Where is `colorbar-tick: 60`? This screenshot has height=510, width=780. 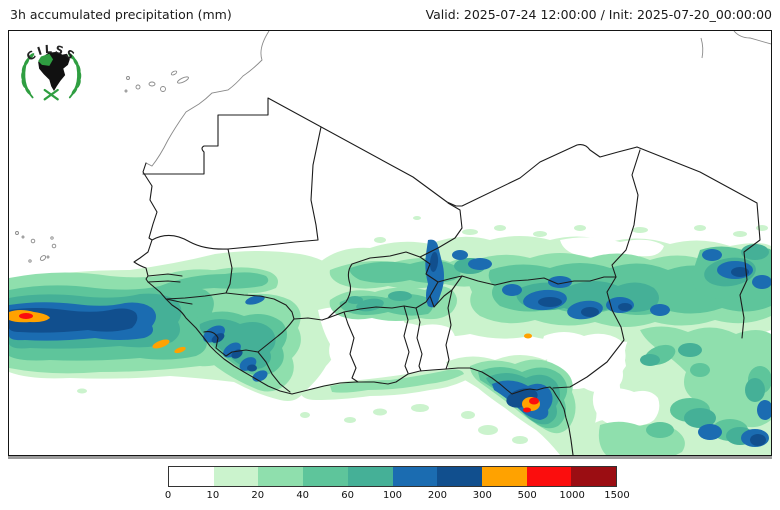 colorbar-tick: 60 is located at coordinates (347, 495).